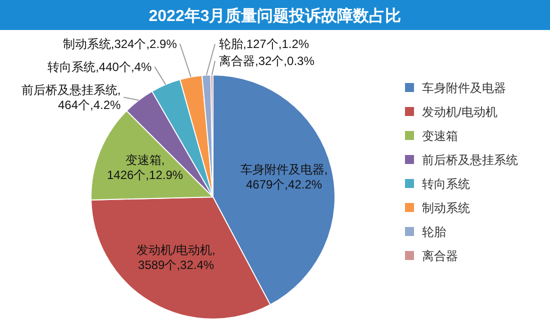 The width and height of the screenshot is (550, 320). What do you see at coordinates (284, 177) in the screenshot?
I see `data-label: 车身附件及电器, 4679个,42.2%` at bounding box center [284, 177].